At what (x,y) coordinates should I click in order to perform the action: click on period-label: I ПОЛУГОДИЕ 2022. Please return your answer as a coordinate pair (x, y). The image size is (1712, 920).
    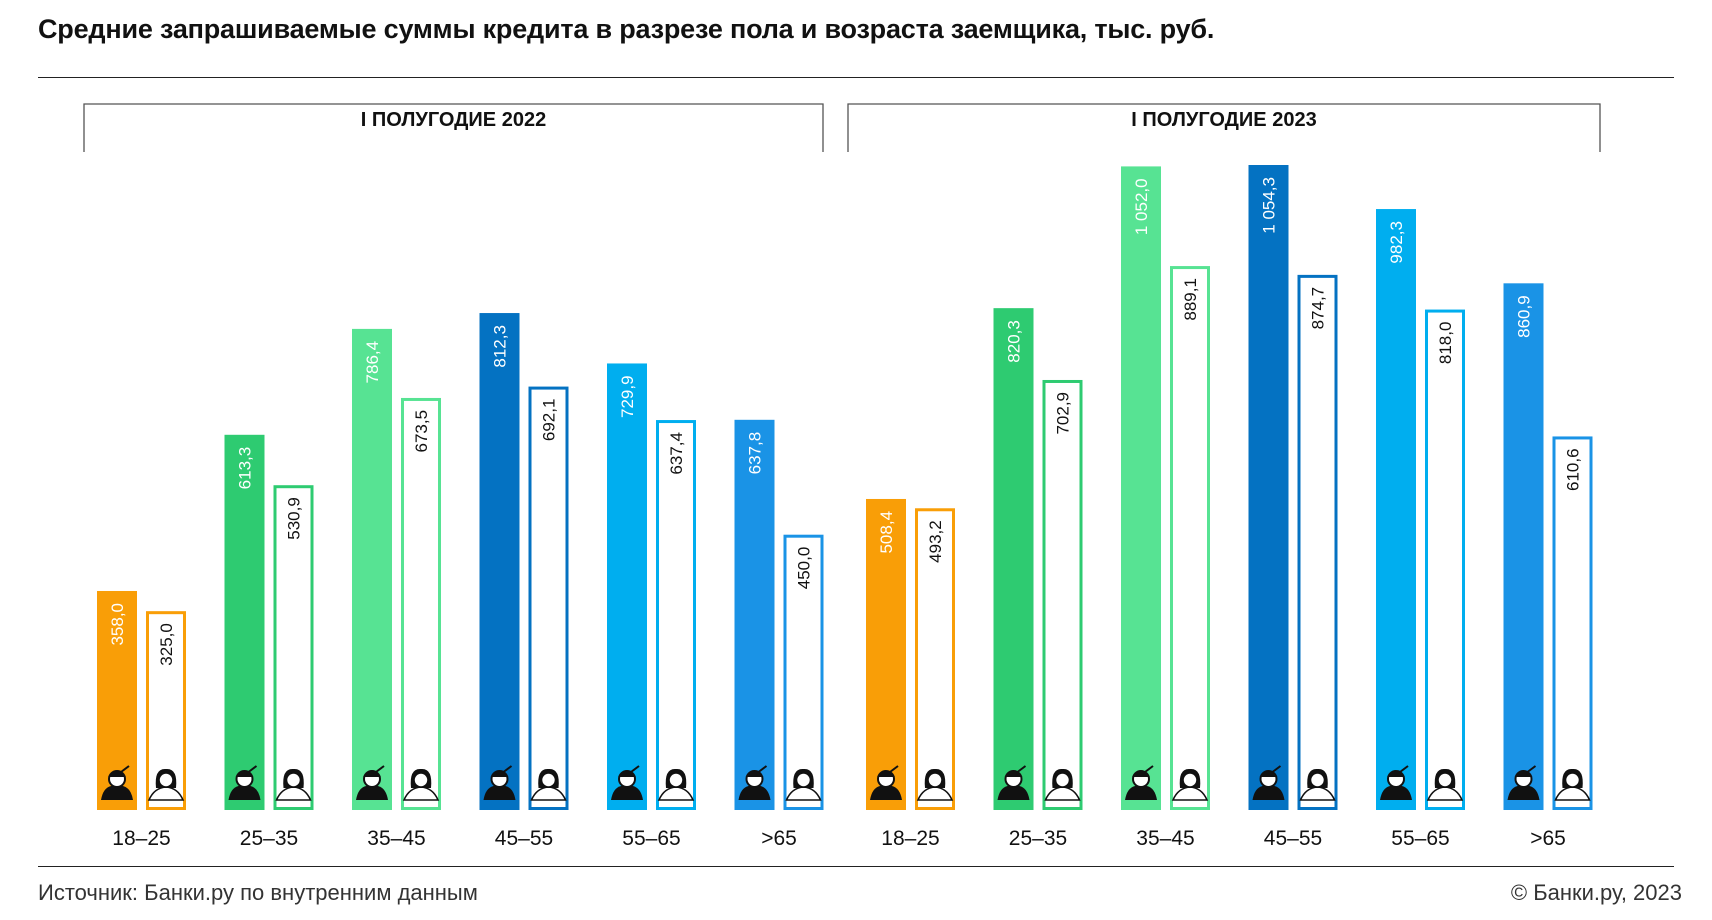
    Looking at the image, I should click on (453, 120).